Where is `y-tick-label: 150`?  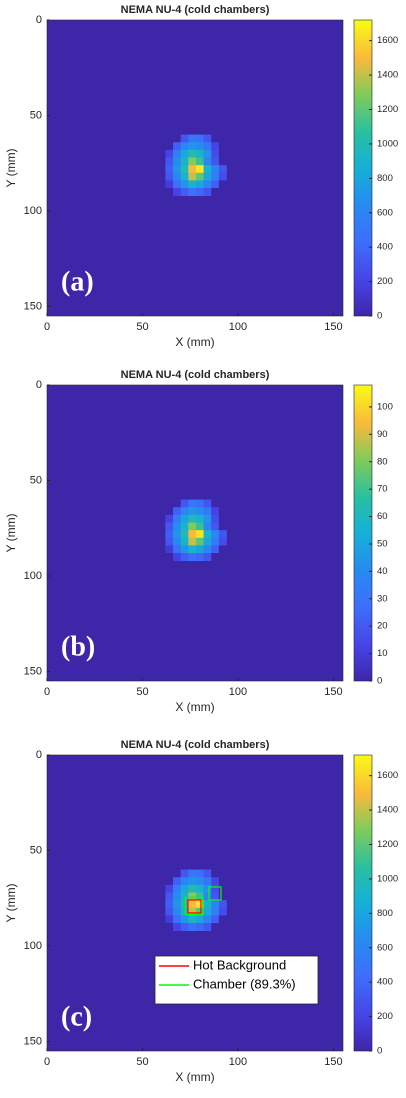
y-tick-label: 150 is located at coordinates (33, 1041).